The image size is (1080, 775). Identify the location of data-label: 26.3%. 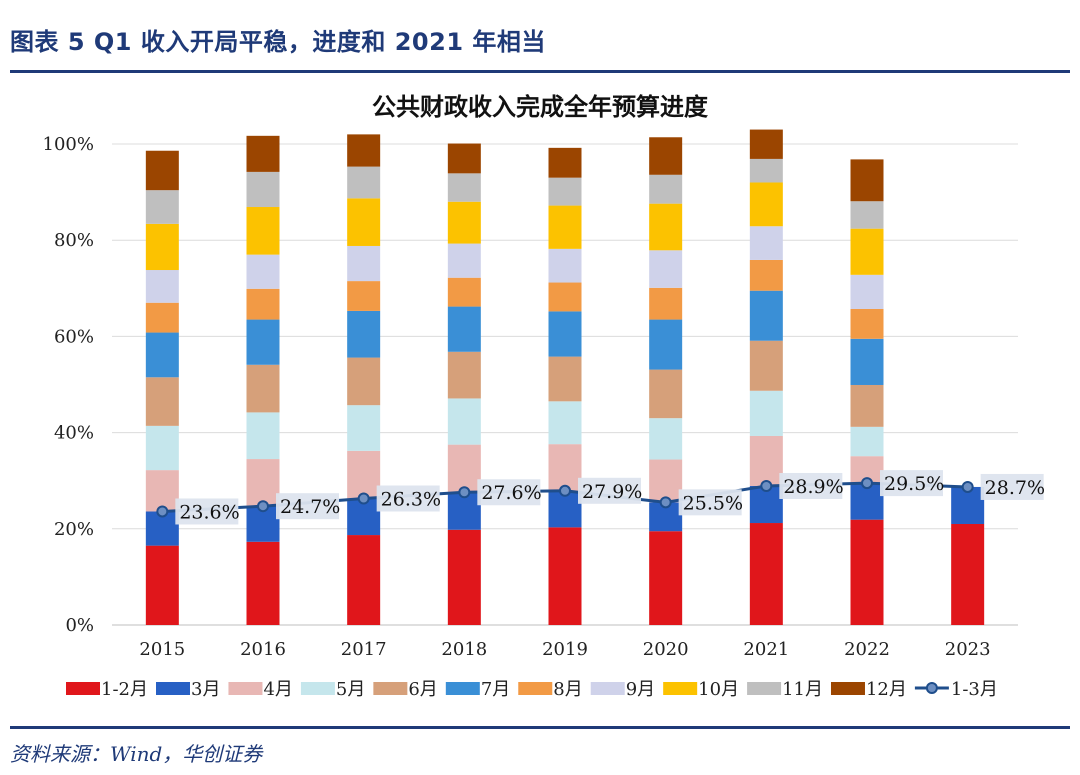
(411, 499).